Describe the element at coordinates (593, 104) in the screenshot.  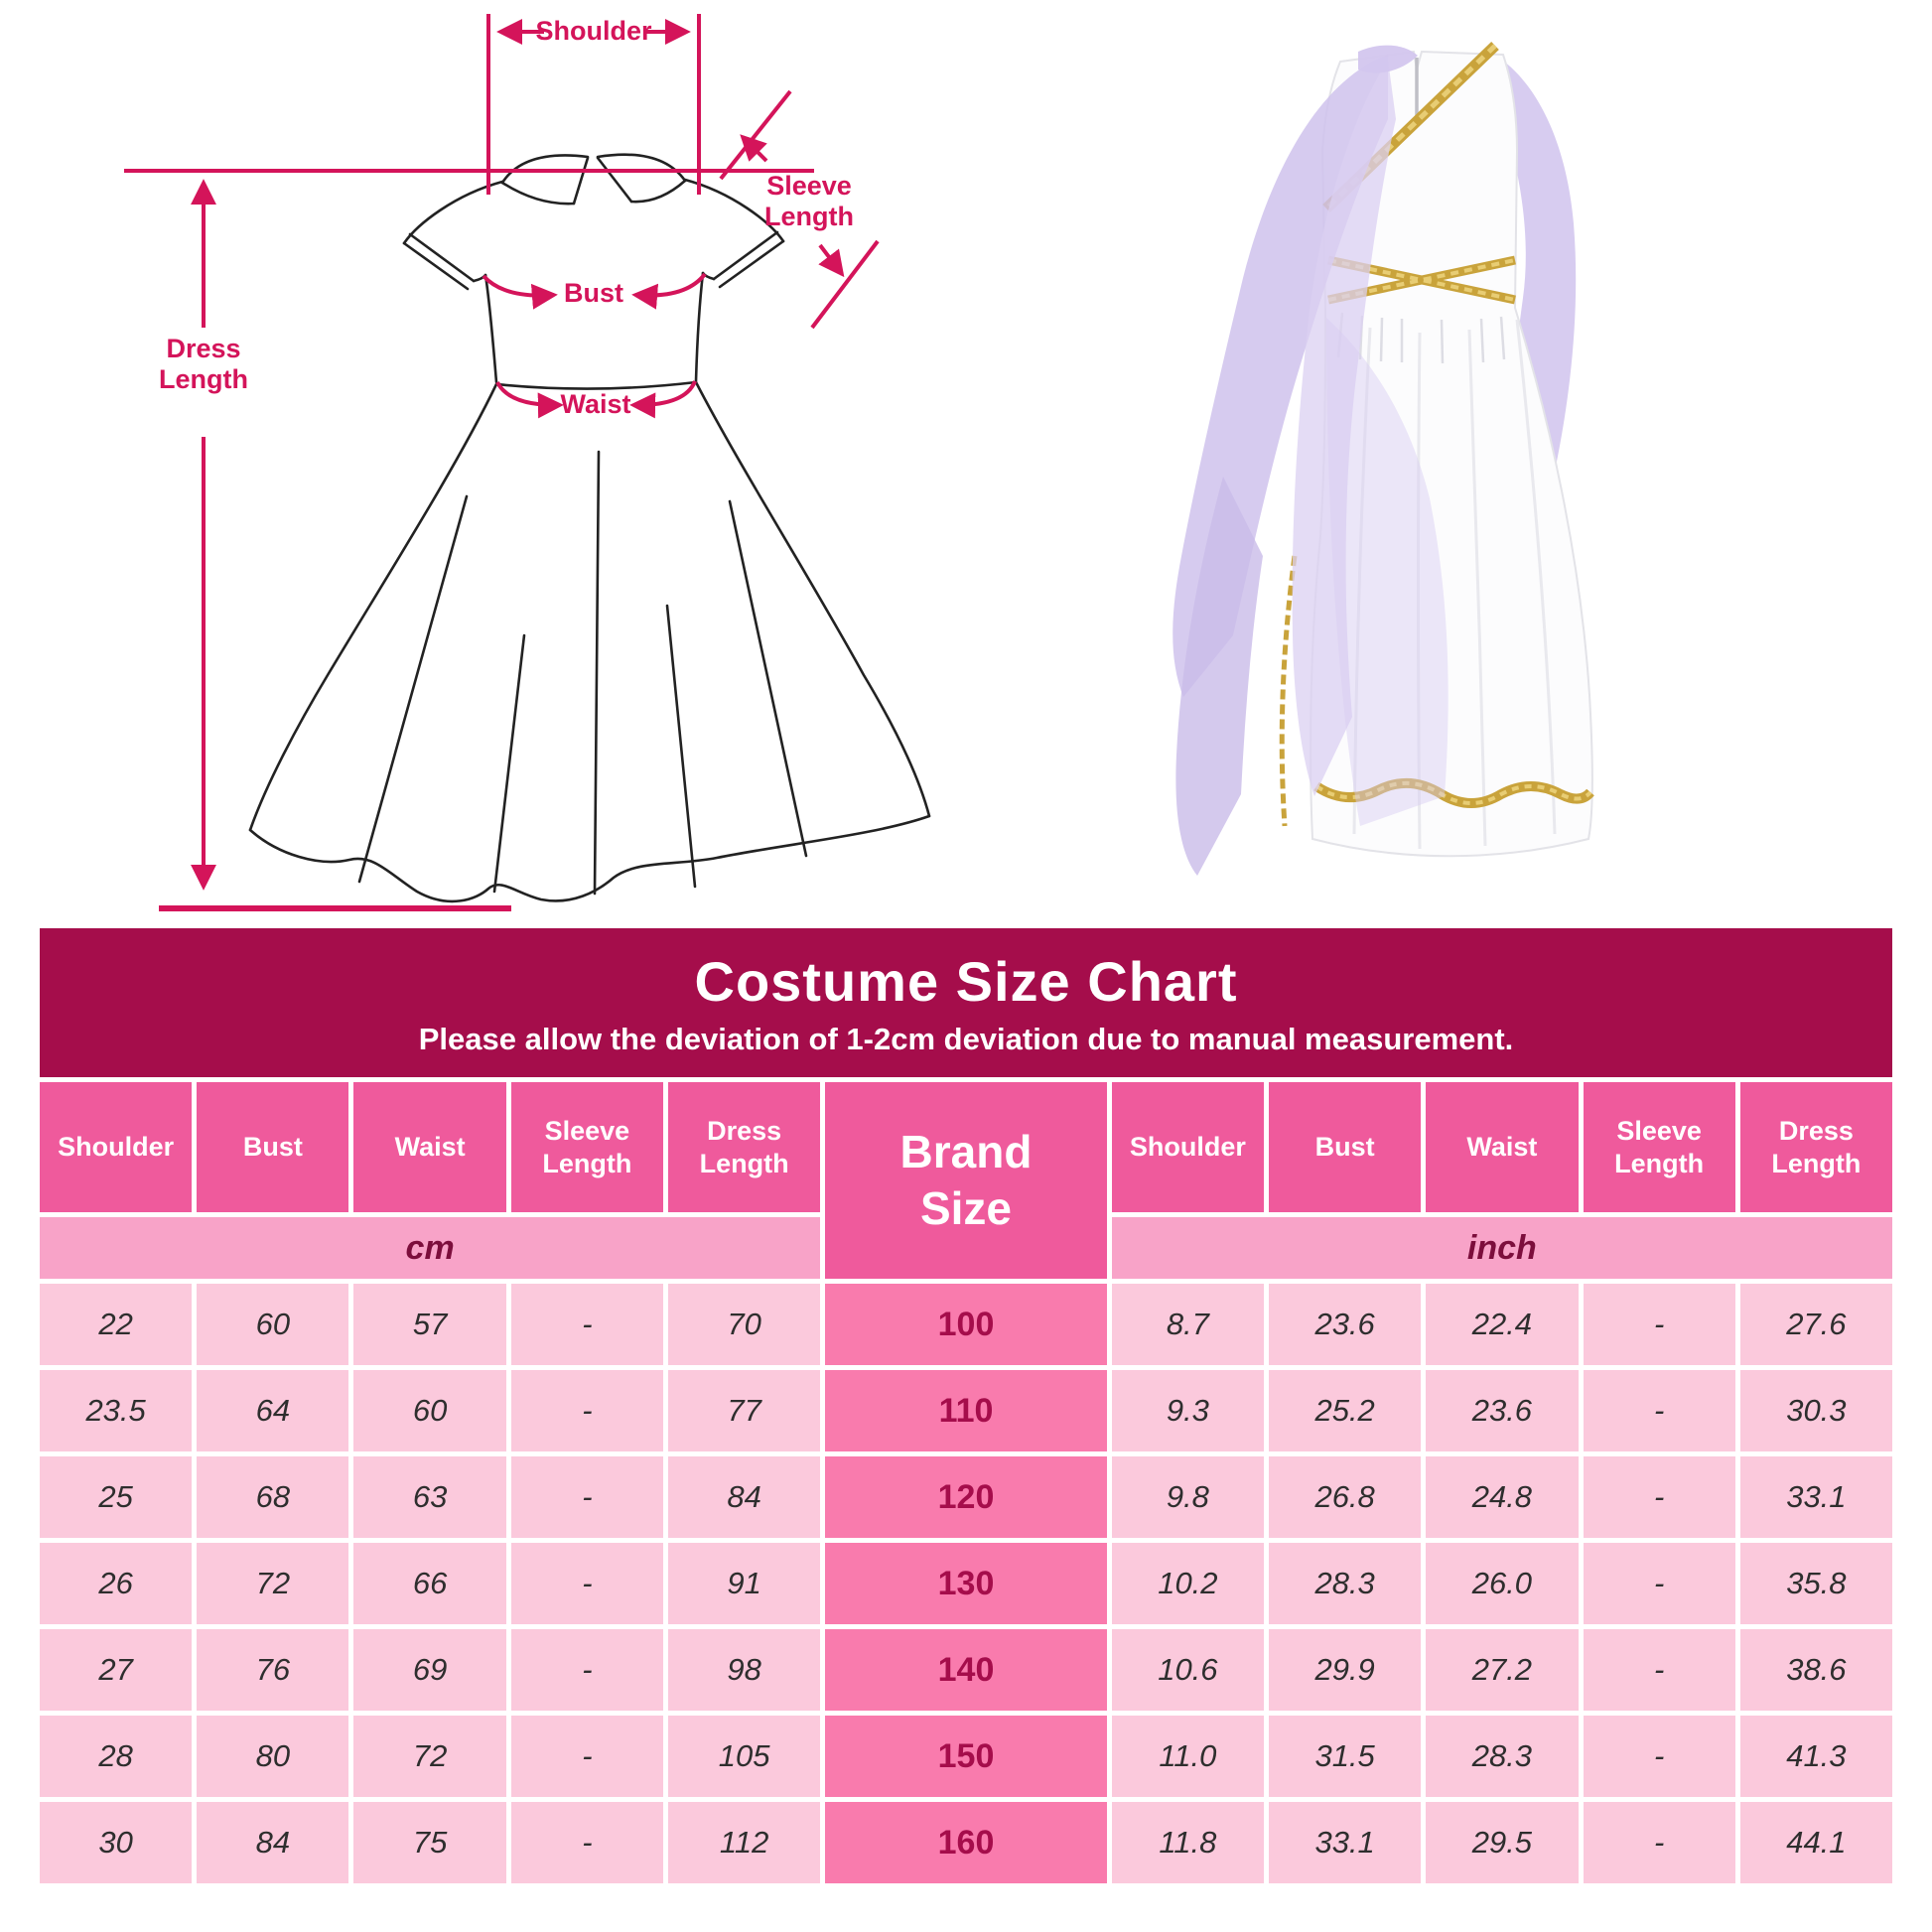
I see `shoulder-measure-lines` at that location.